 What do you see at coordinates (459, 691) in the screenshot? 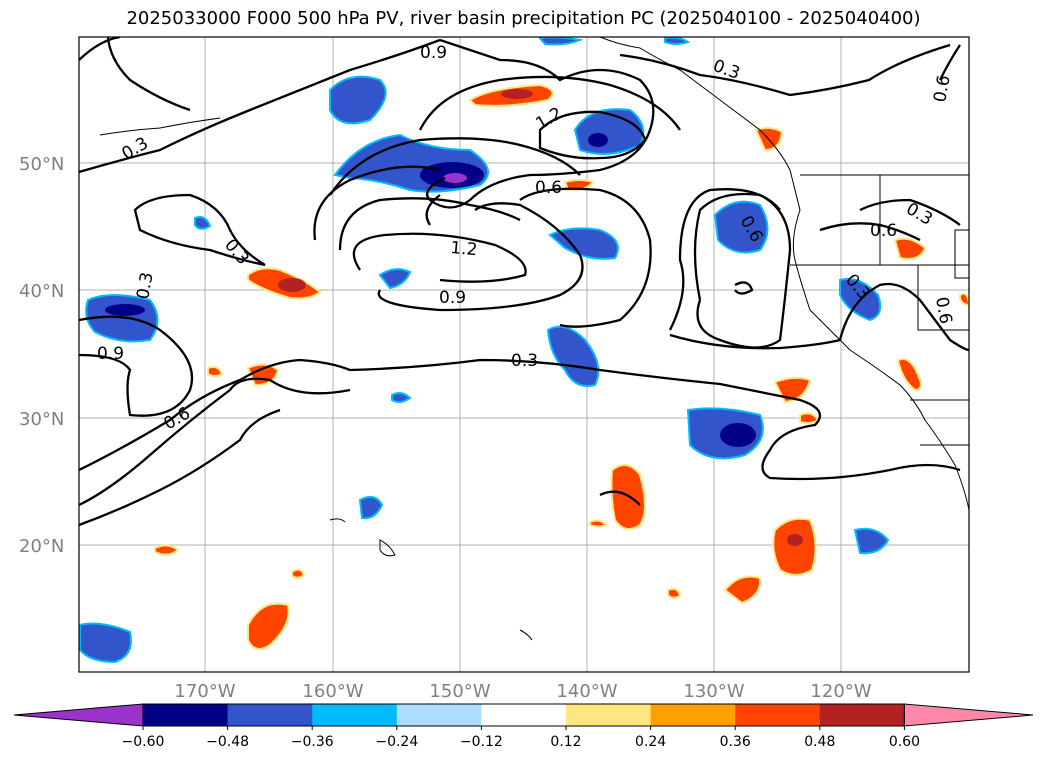
I see `lon-label: 150°W` at bounding box center [459, 691].